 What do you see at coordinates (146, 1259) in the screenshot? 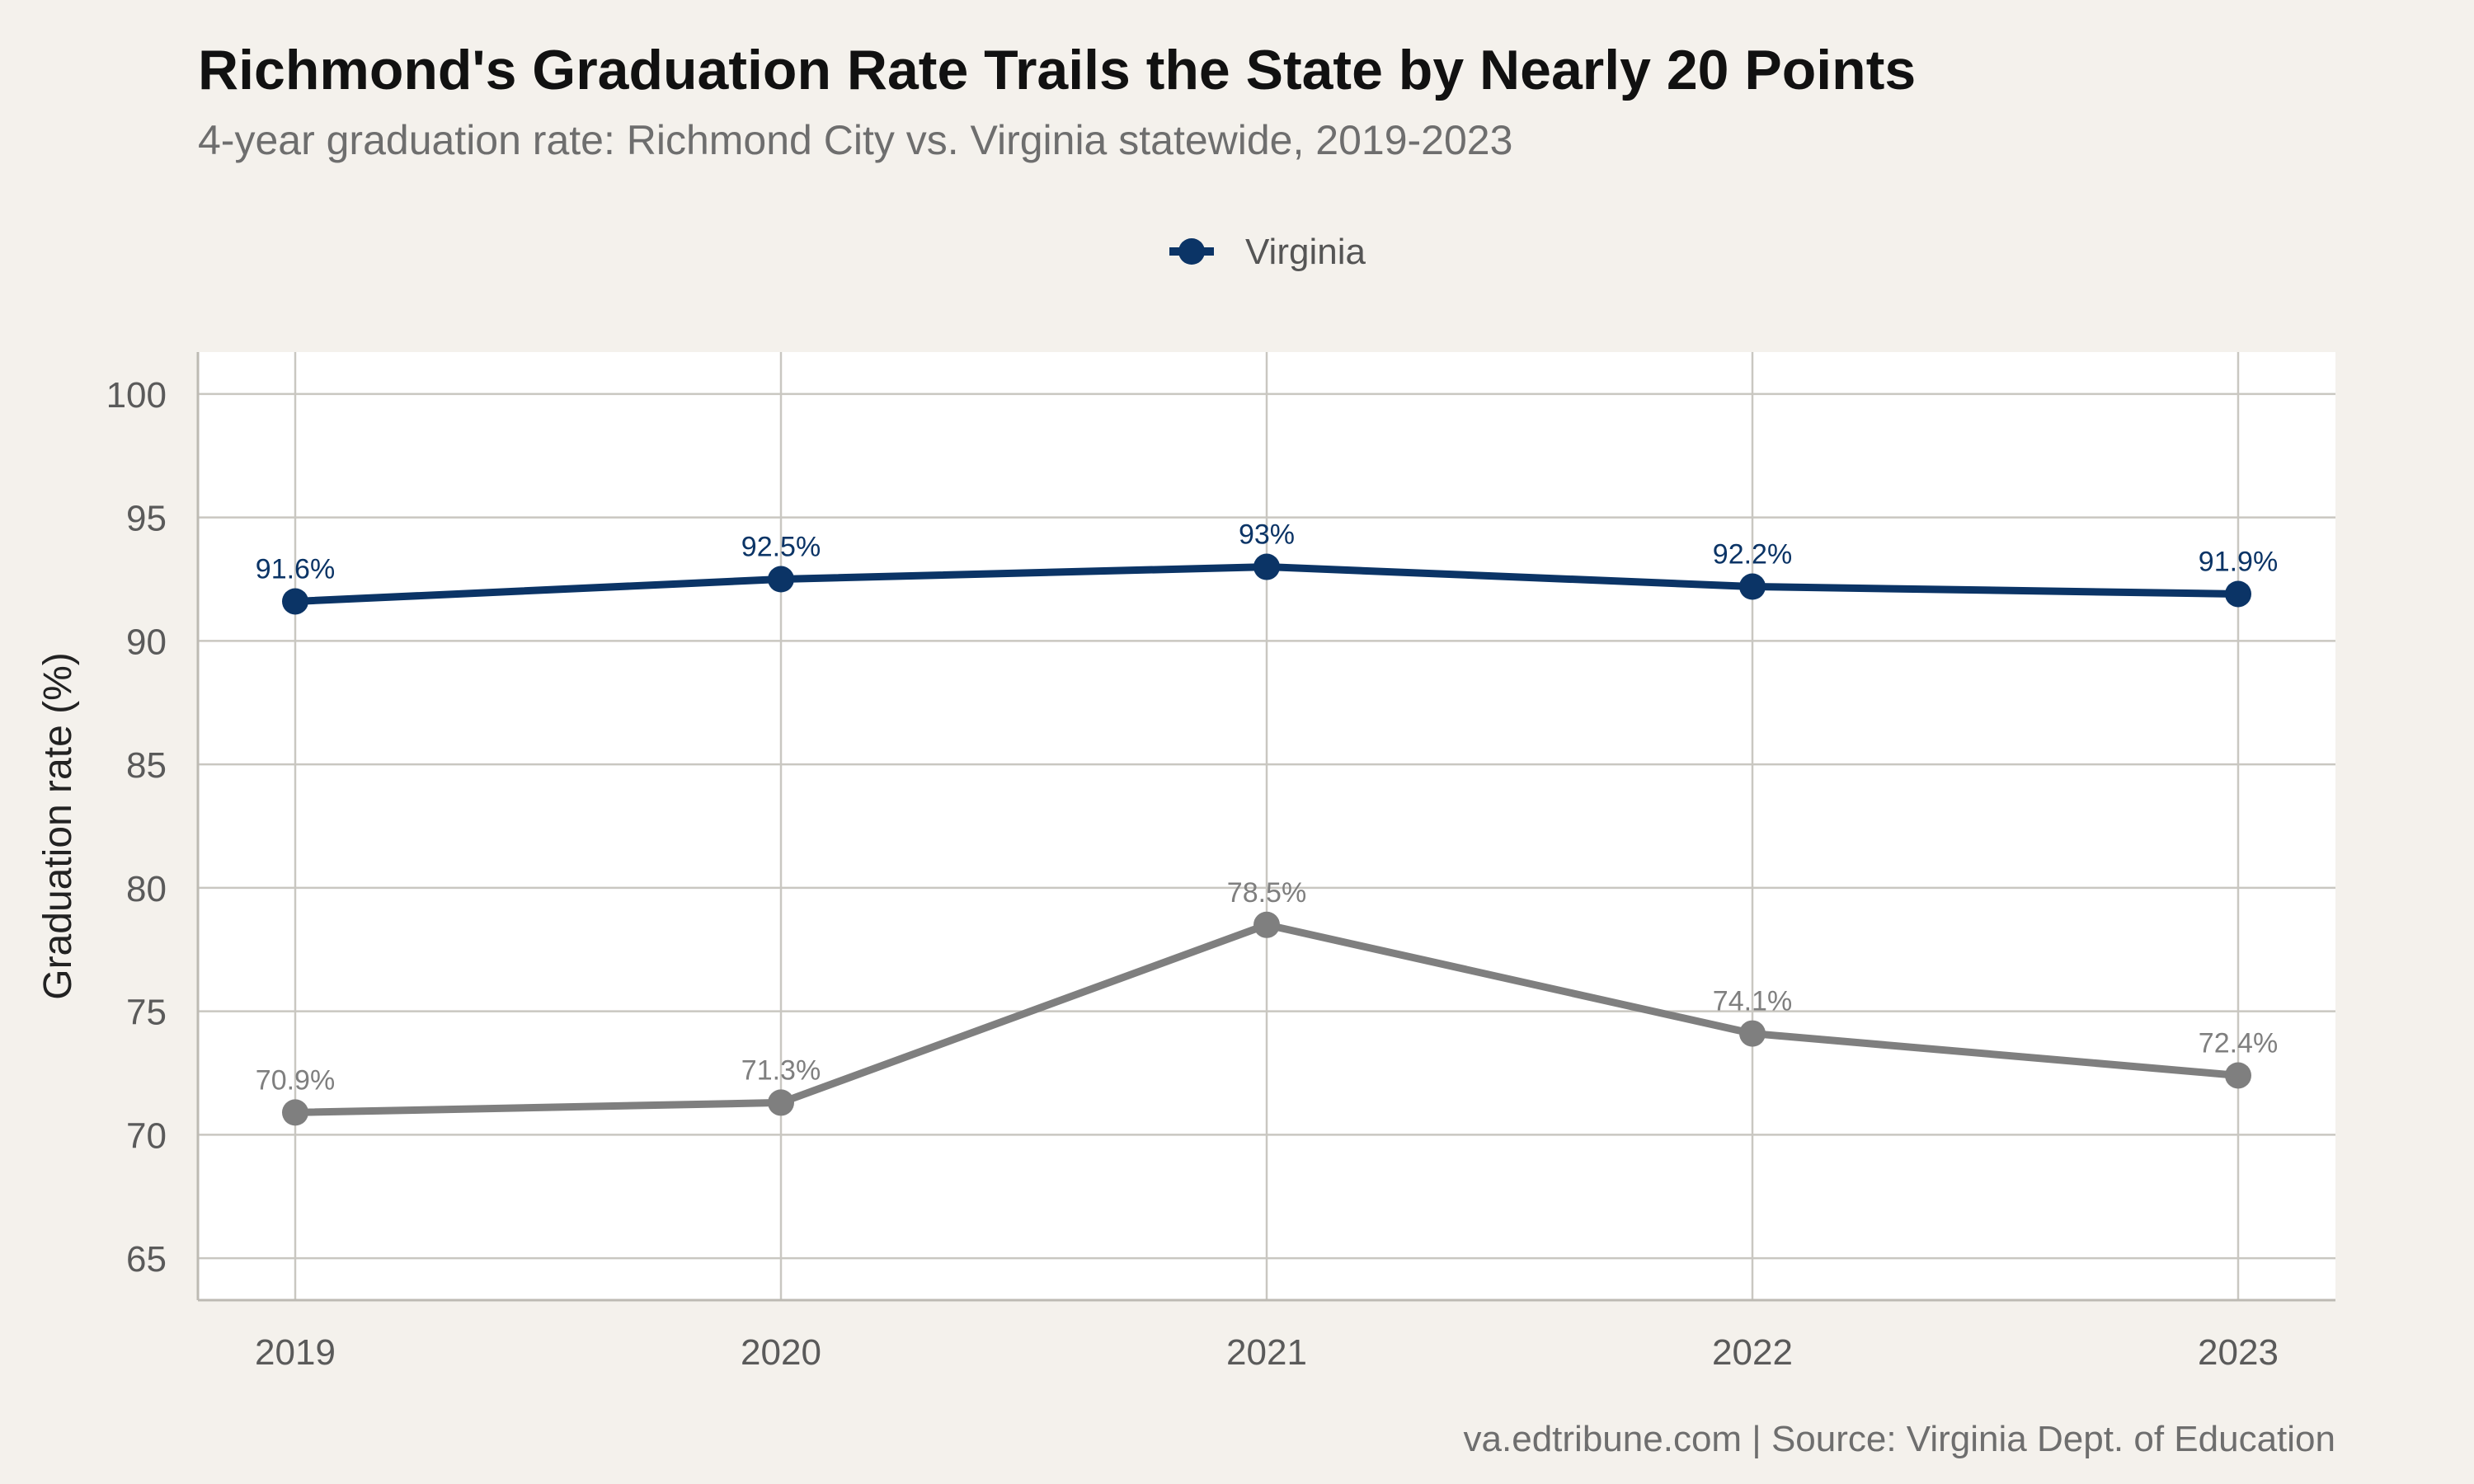
I see `y-tick-label: 65` at bounding box center [146, 1259].